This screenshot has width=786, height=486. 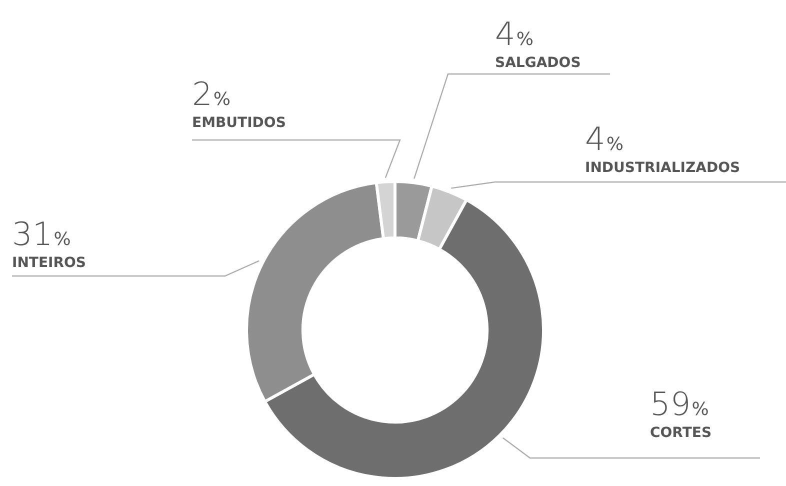 What do you see at coordinates (211, 94) in the screenshot?
I see `data-label: 2%` at bounding box center [211, 94].